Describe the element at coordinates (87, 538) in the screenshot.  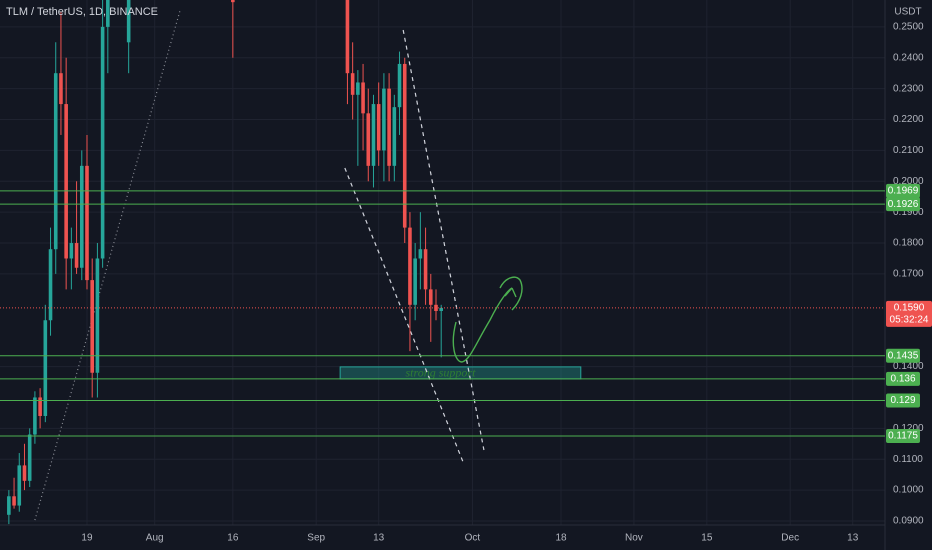
I see `x-tick-label: 19` at that location.